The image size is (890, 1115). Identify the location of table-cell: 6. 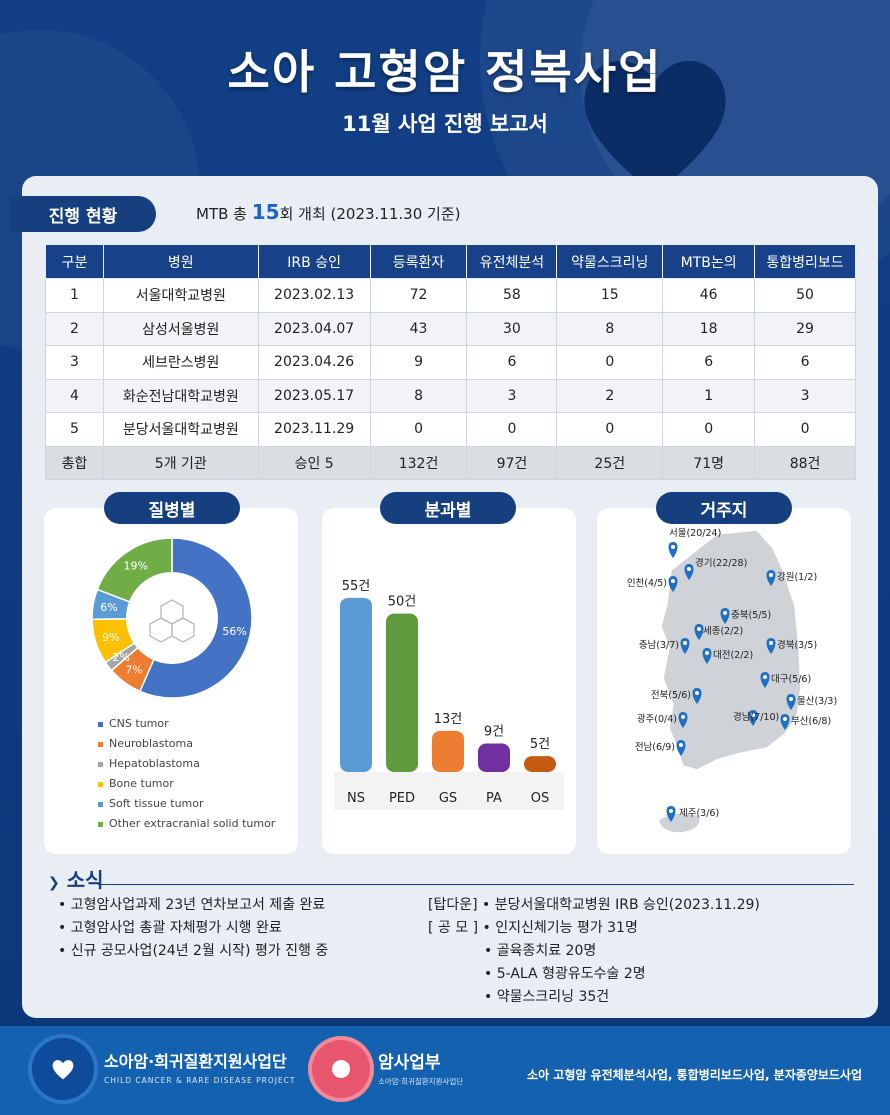
(709, 362).